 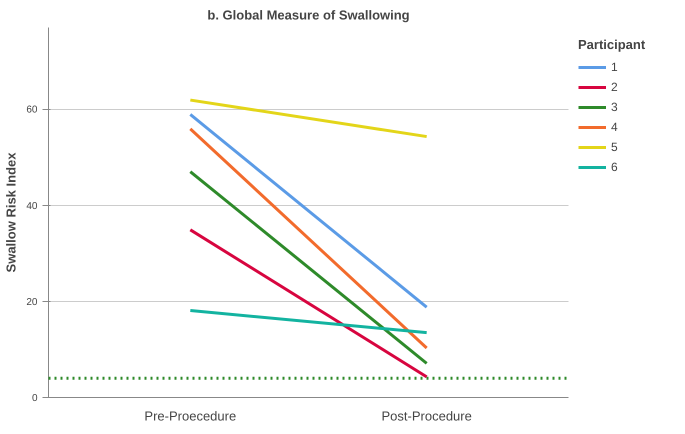 I want to click on legend-label: 6, so click(x=615, y=167).